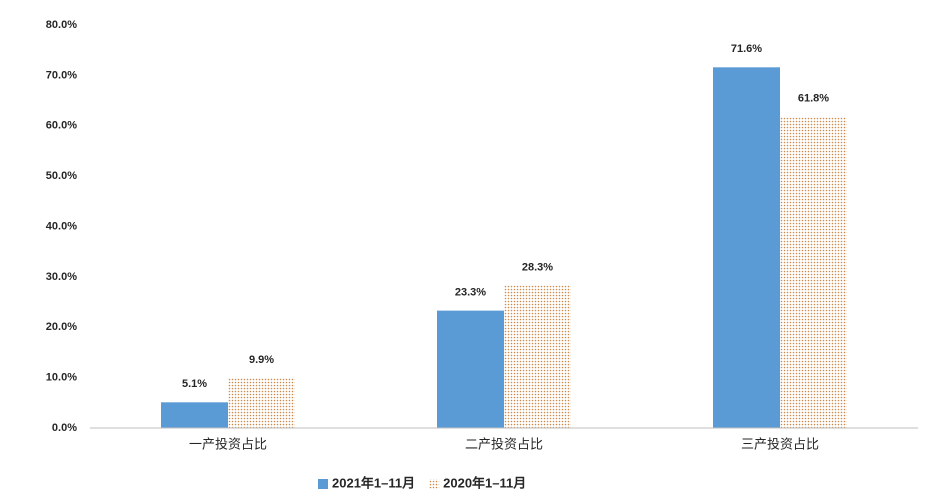 The image size is (949, 496). What do you see at coordinates (780, 443) in the screenshot?
I see `x-tick-label: 三产投资占比` at bounding box center [780, 443].